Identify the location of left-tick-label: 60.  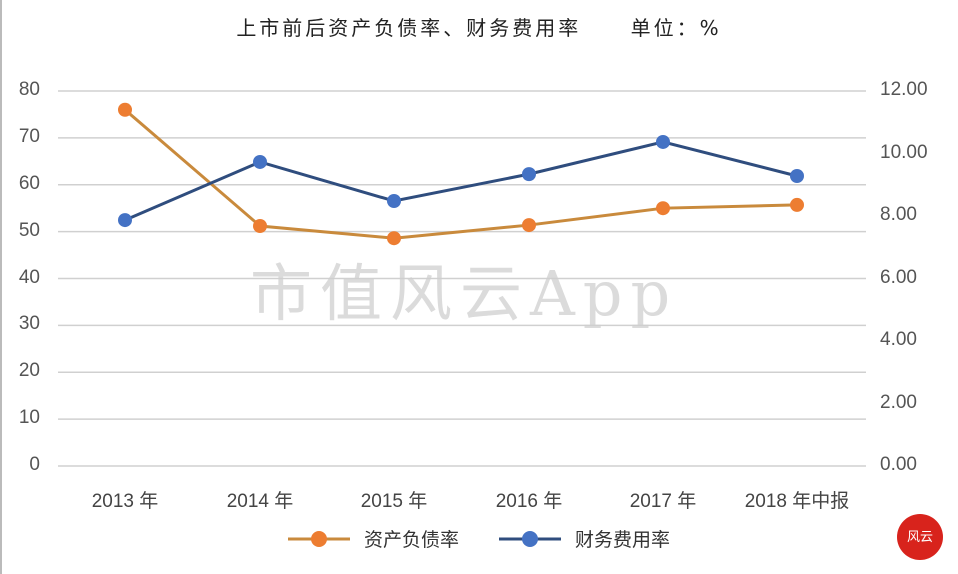
(29, 183).